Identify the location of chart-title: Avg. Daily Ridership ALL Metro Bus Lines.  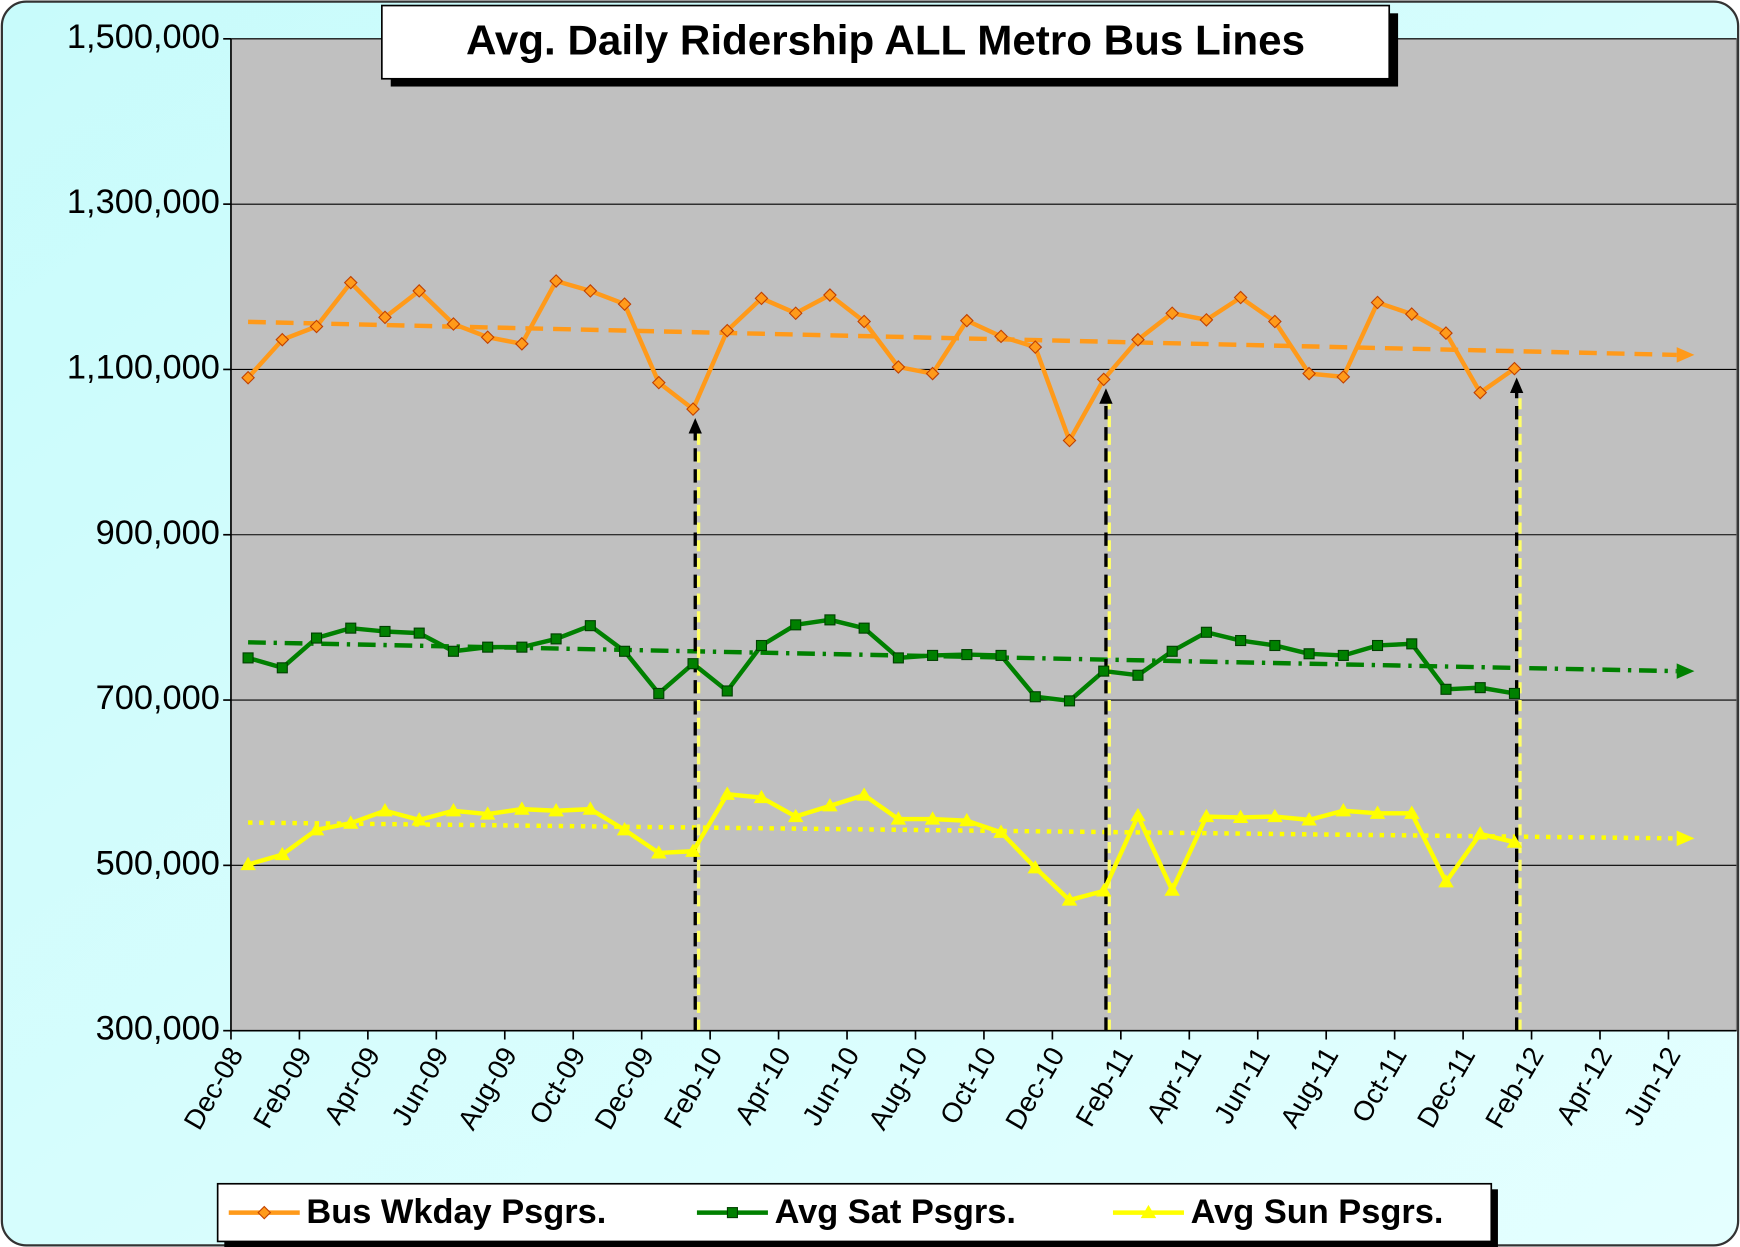
(885, 39).